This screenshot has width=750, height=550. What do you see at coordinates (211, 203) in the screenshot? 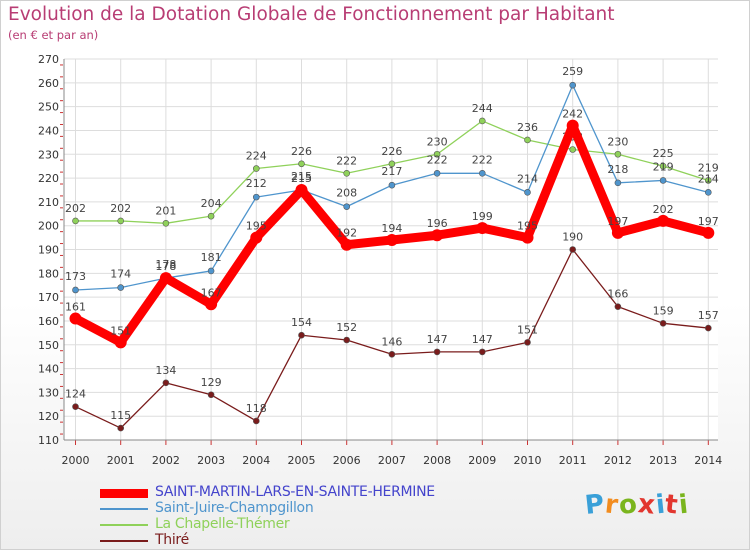
I see `data-label: 204` at bounding box center [211, 203].